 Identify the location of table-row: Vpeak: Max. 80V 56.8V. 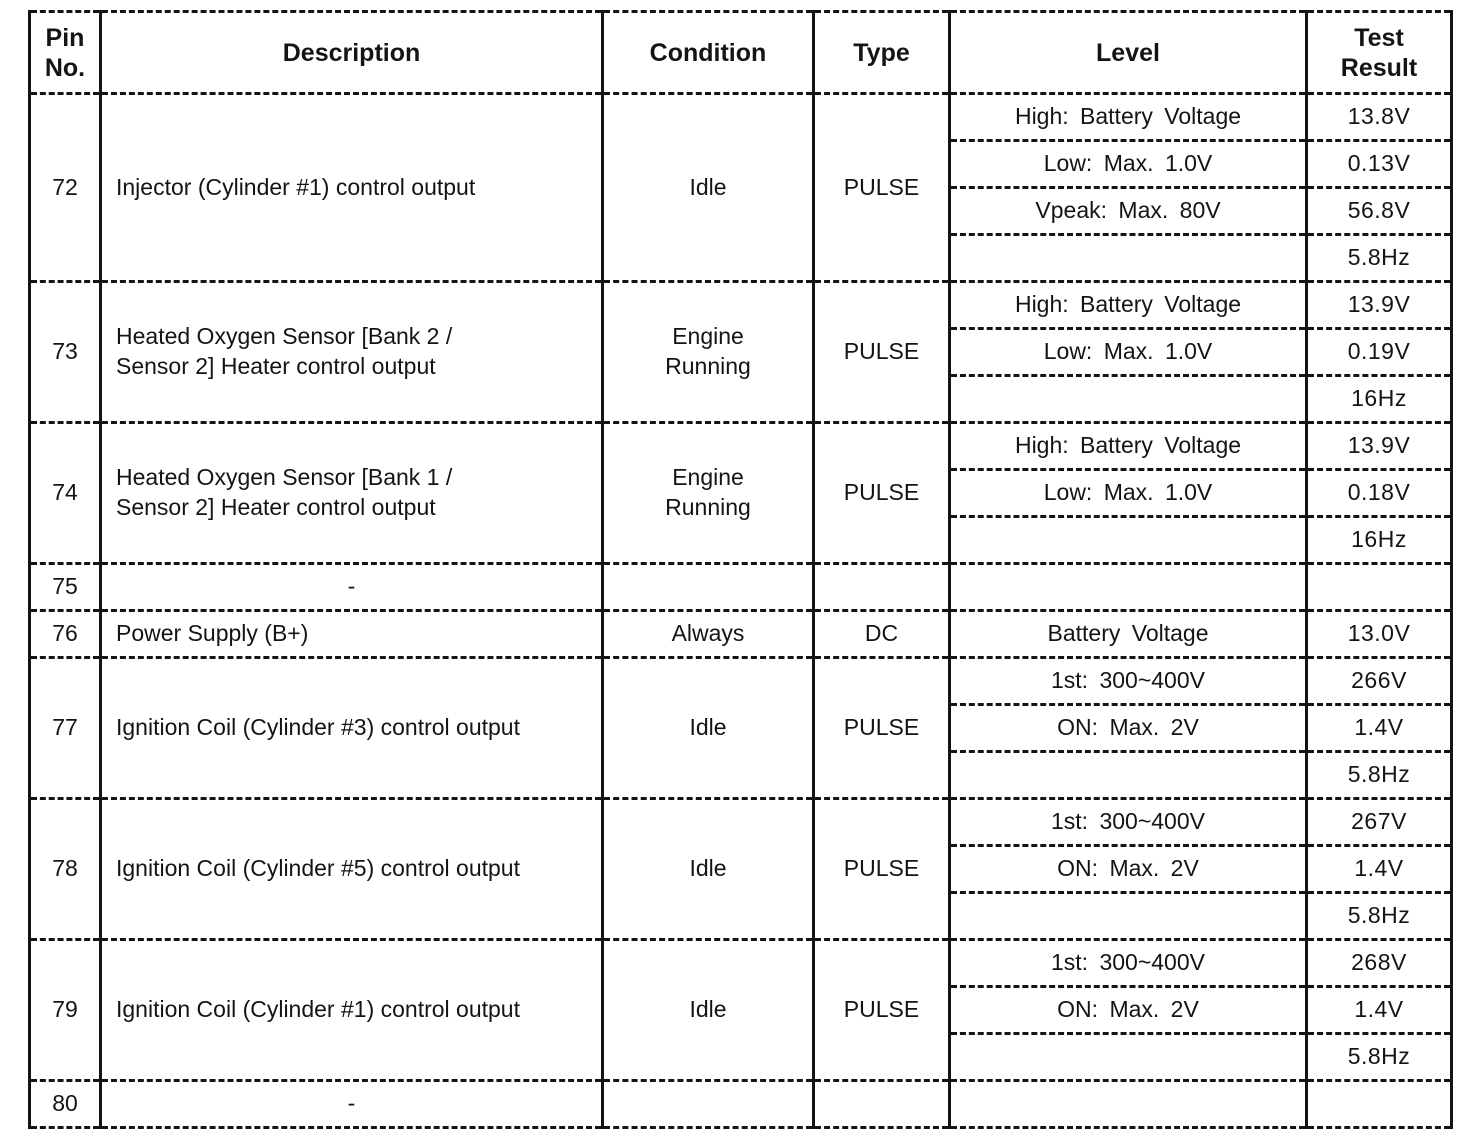
(741, 211).